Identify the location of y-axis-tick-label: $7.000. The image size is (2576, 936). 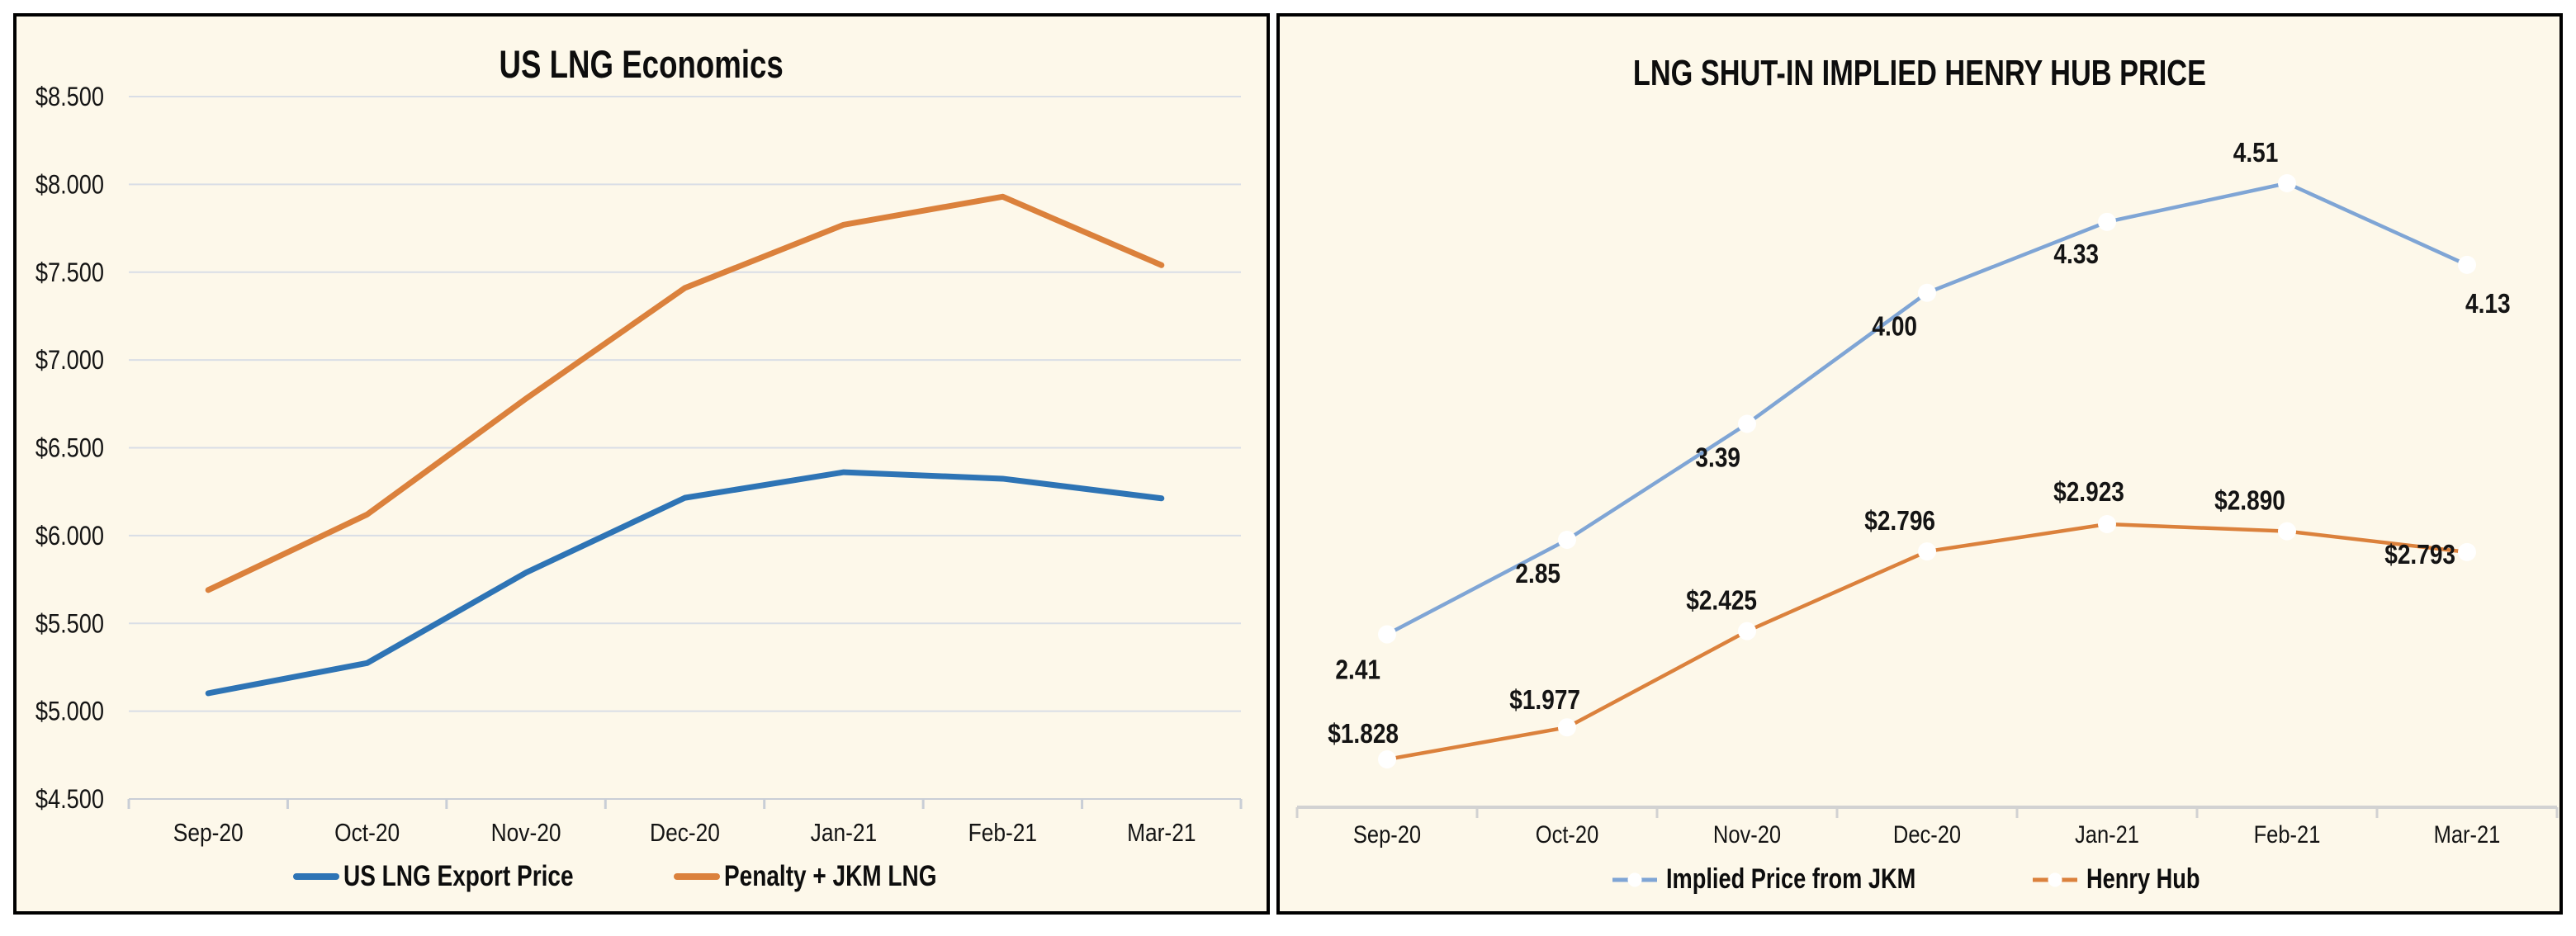
(70, 361).